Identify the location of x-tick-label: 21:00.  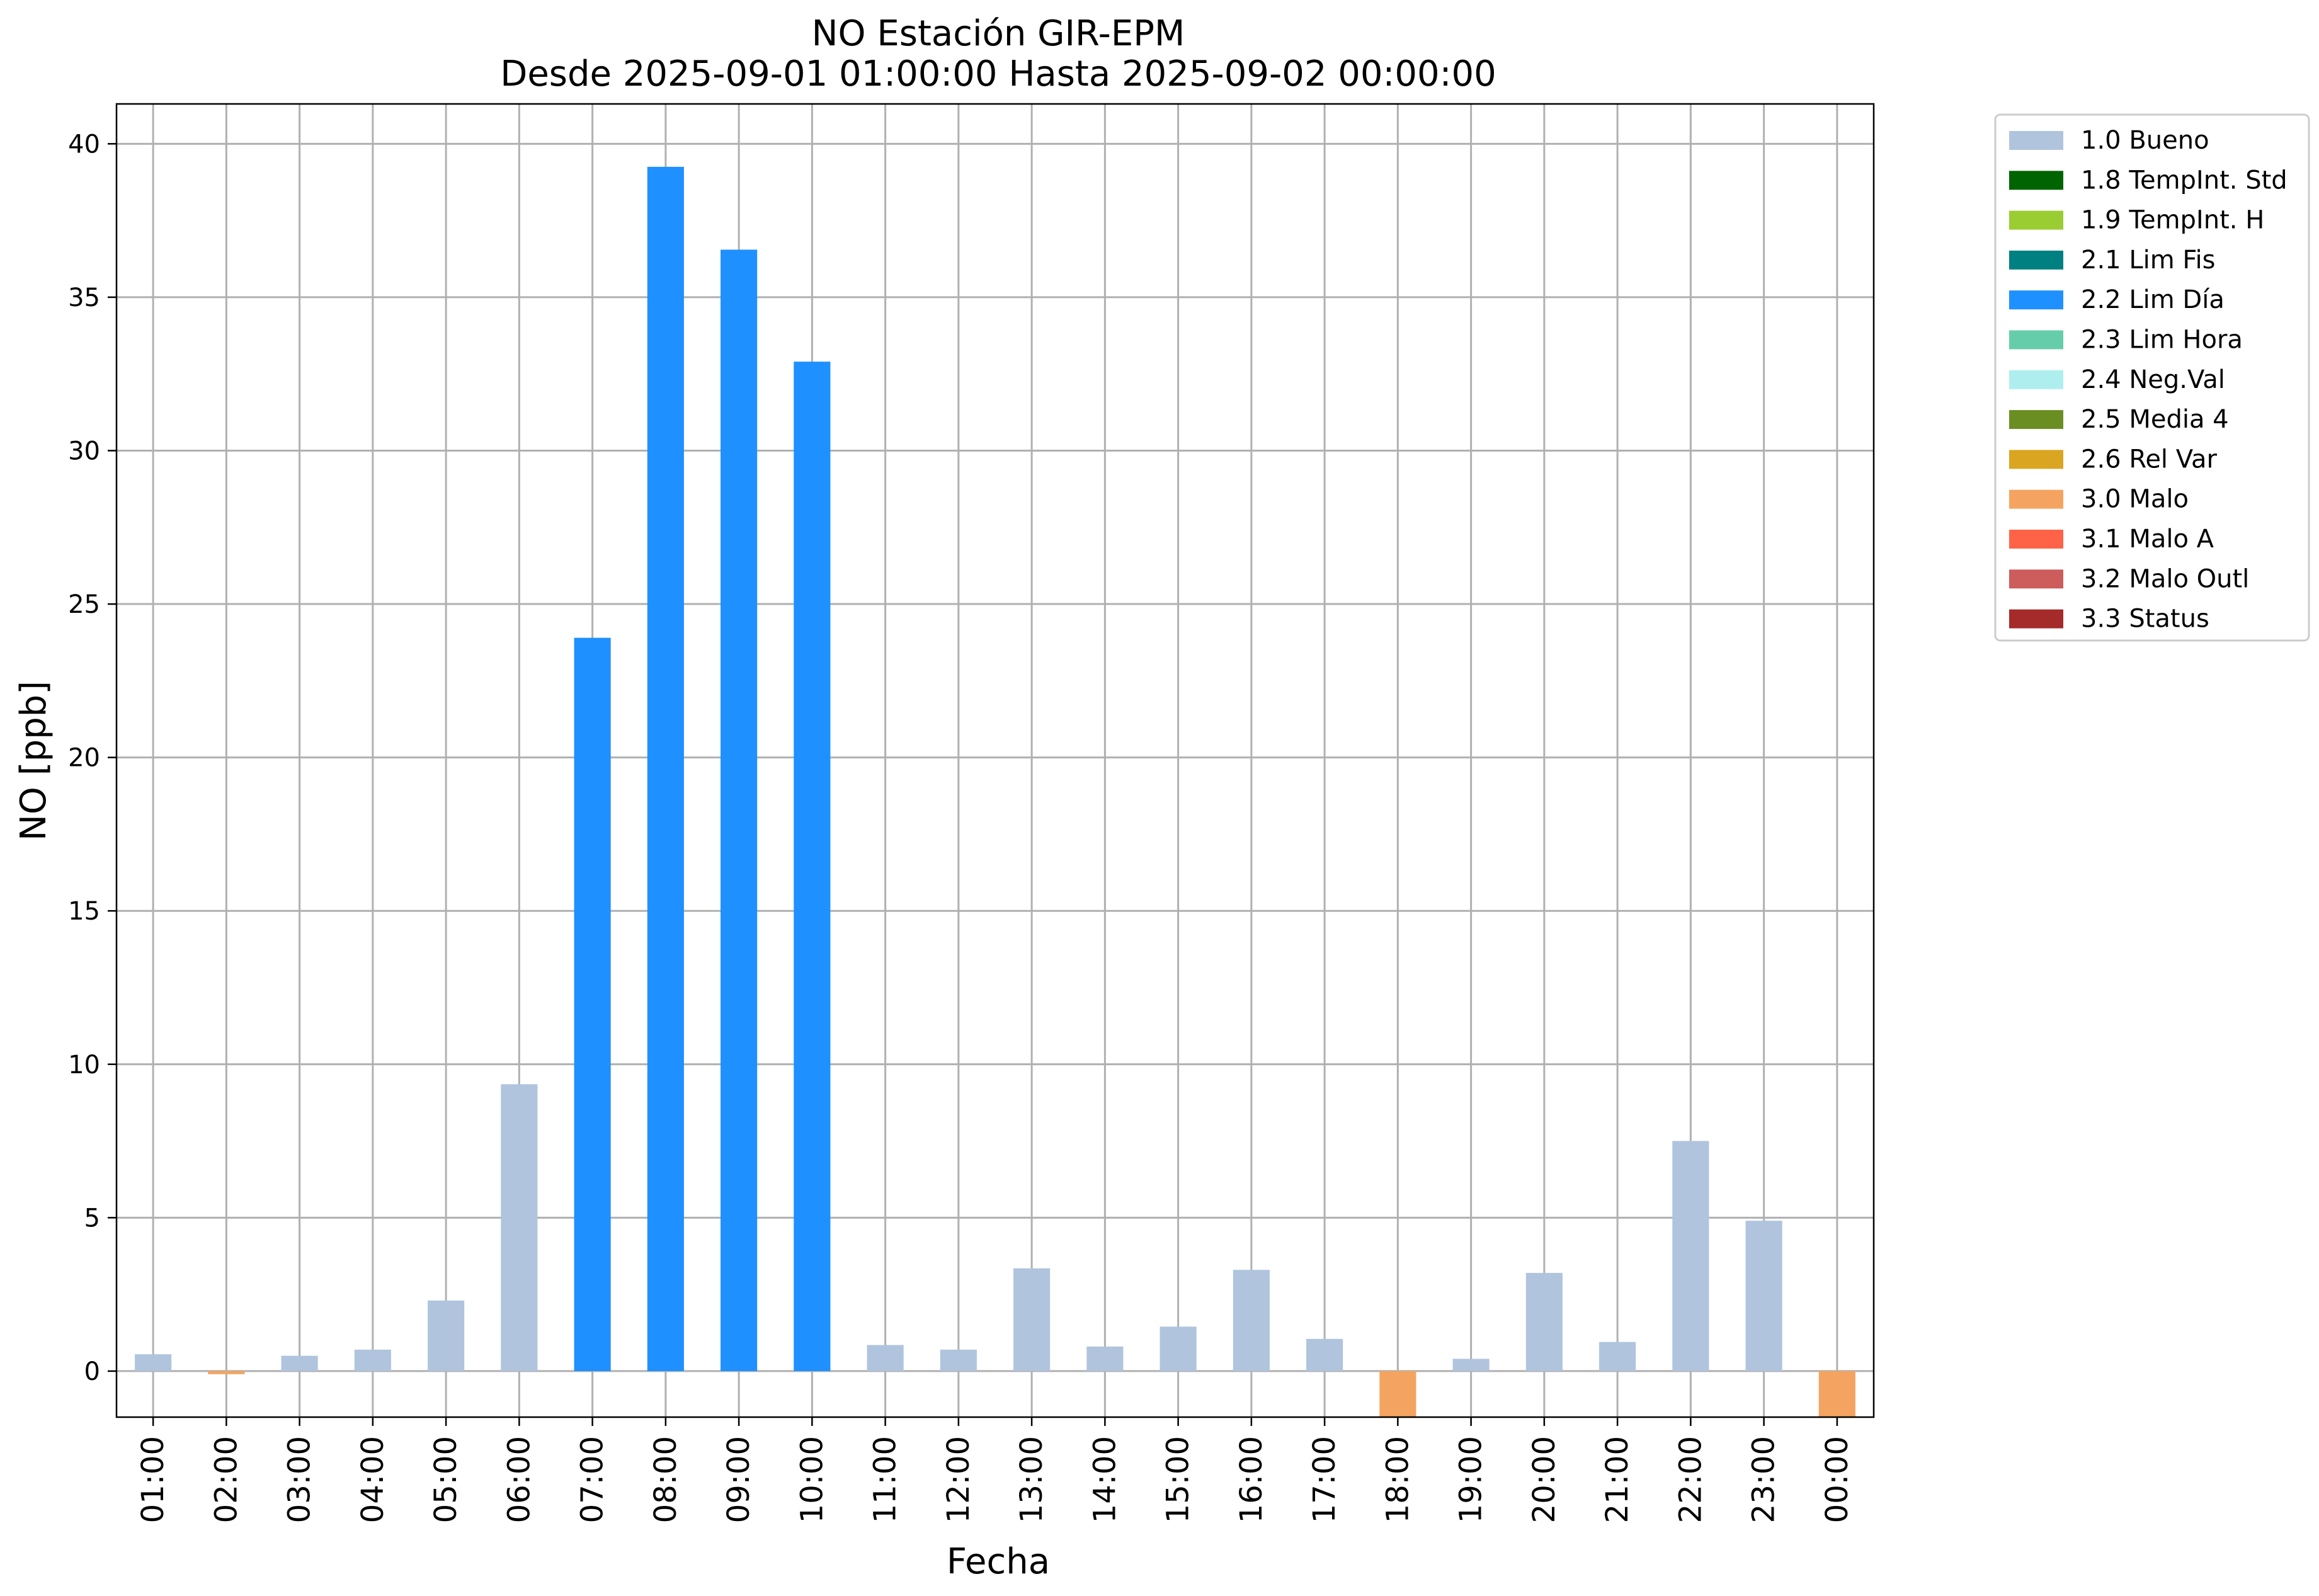
(1617, 1479).